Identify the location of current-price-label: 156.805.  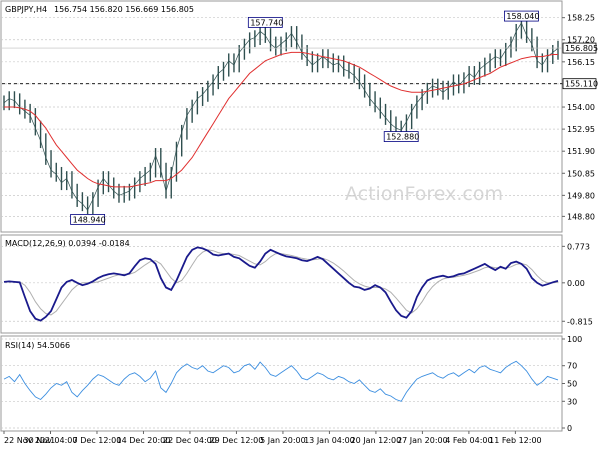
(581, 48).